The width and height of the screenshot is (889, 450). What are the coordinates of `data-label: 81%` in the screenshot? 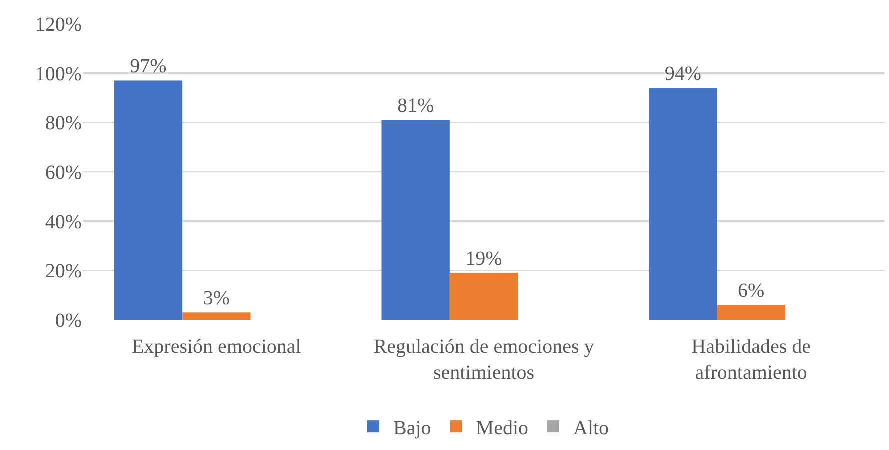 It's located at (416, 106).